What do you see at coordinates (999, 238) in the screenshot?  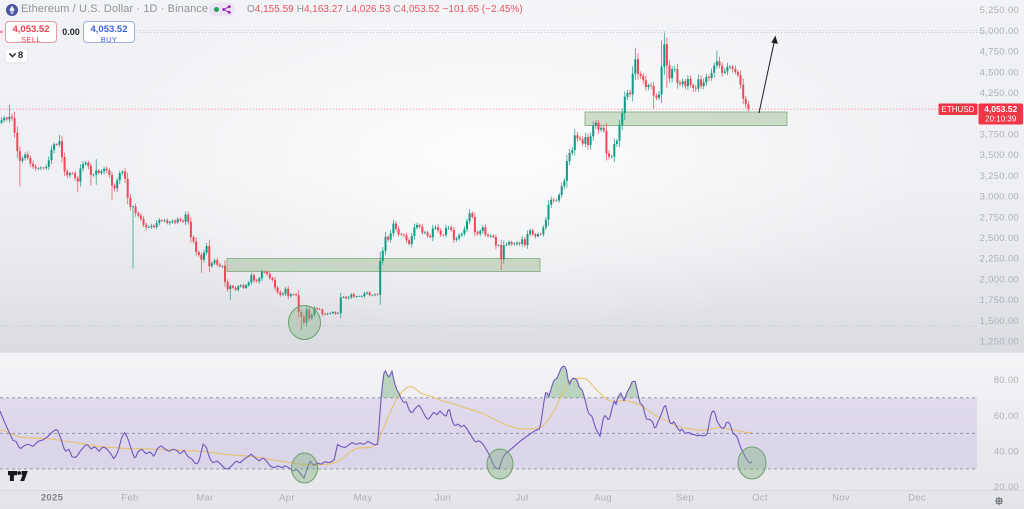 I see `svg-text: 2,500.00` at bounding box center [999, 238].